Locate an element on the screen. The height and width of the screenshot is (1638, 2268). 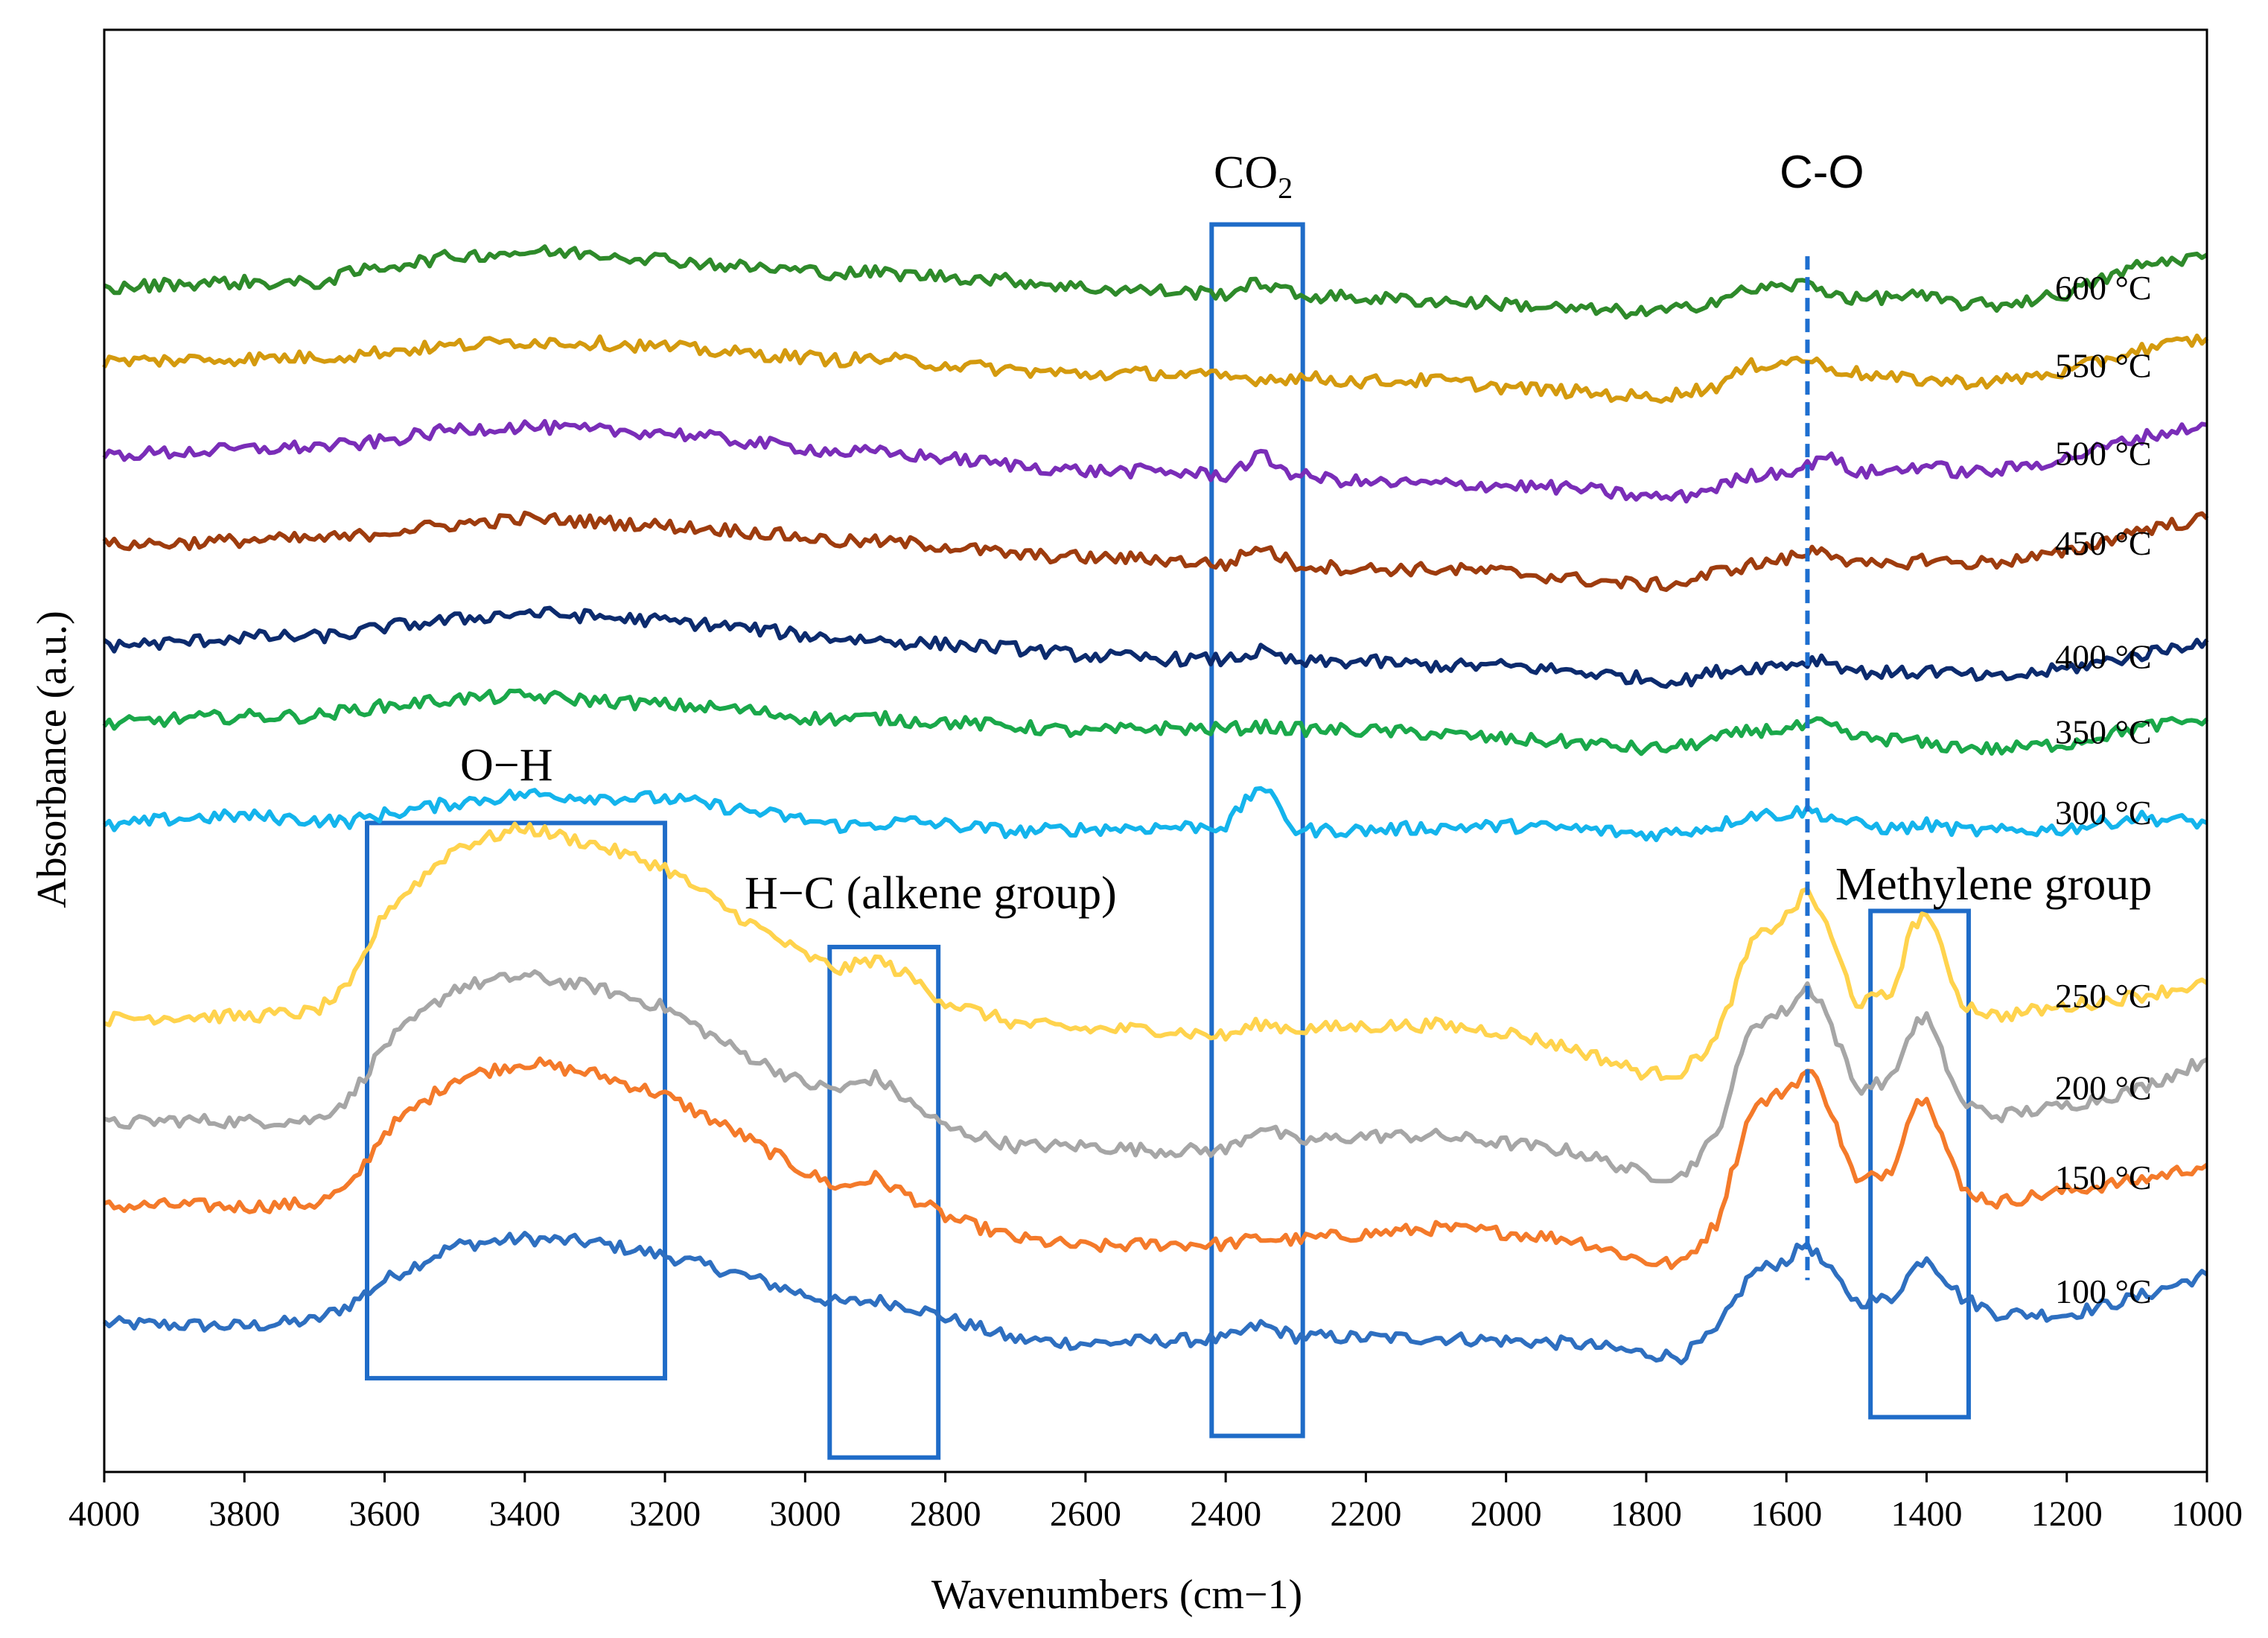
h-c-box is located at coordinates (884, 1202).